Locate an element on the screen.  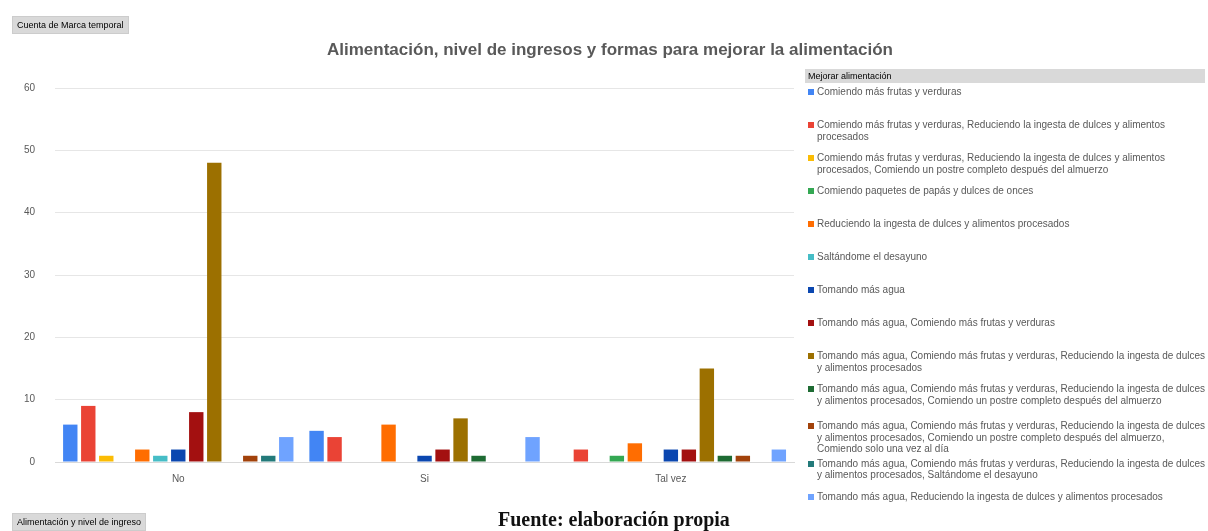
legend-label: Tomando más agua, Reduciendo la ingesta de dulces y alimentos procesados is located at coordinates (990, 496).